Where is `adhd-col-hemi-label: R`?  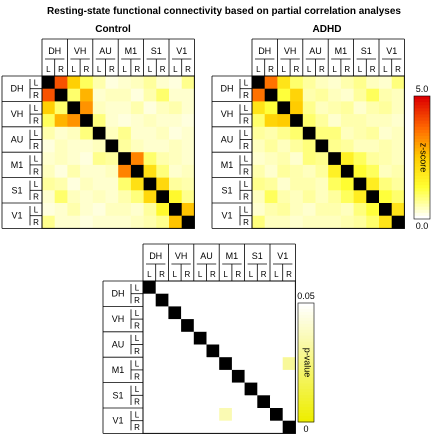
adhd-col-hemi-label: R is located at coordinates (373, 69).